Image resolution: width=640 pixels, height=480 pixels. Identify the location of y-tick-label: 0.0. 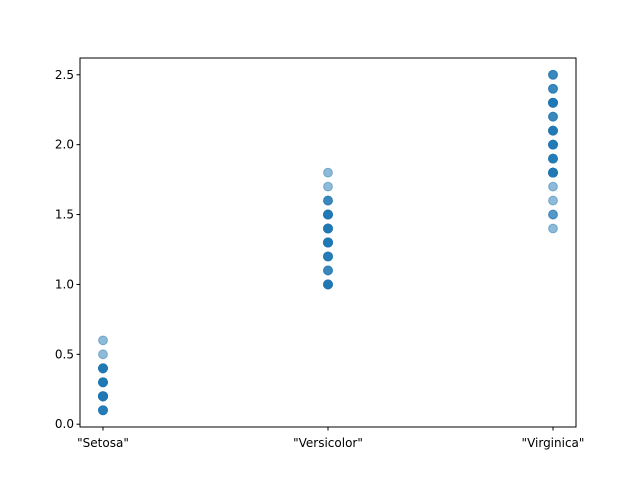
(64, 424).